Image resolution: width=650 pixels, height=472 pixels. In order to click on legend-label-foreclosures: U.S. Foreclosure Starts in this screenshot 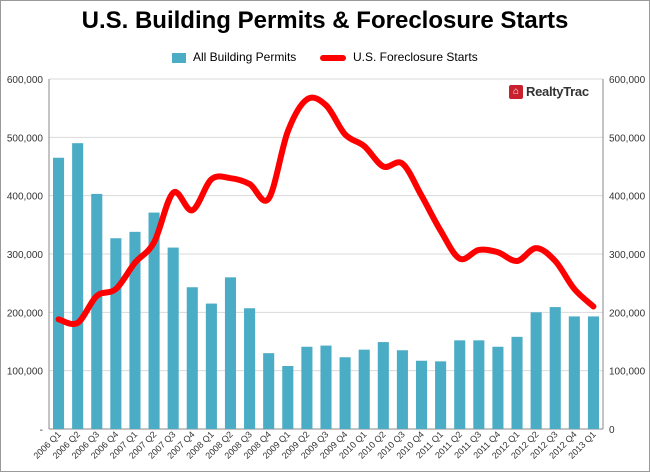, I will do `click(415, 56)`.